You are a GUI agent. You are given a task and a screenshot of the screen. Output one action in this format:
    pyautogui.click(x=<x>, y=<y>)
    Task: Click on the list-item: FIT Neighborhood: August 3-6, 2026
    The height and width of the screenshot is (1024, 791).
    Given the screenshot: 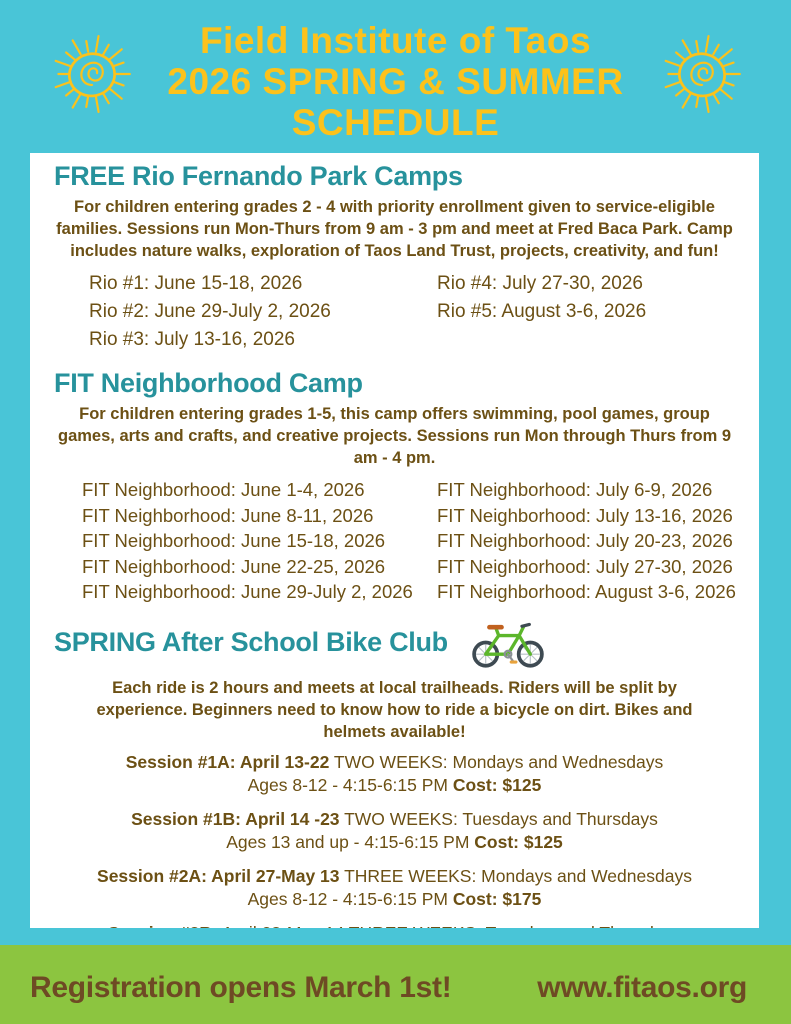 What is the action you would take?
    pyautogui.click(x=586, y=591)
    